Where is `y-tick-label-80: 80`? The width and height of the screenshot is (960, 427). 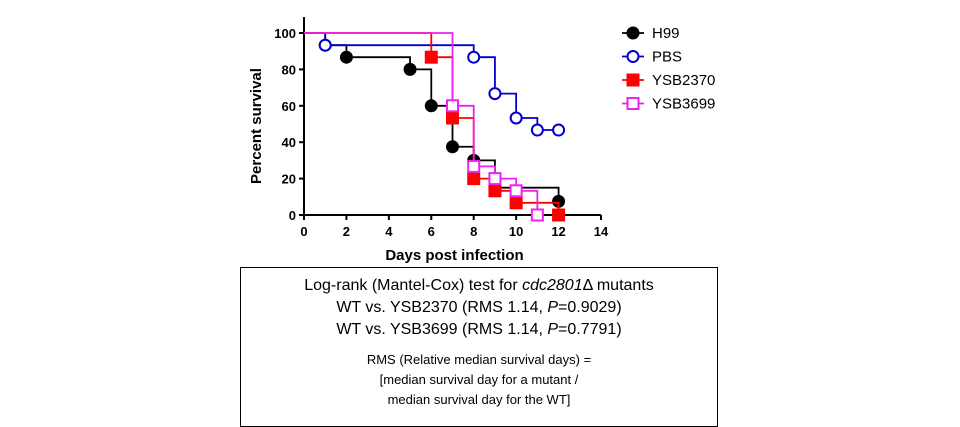 y-tick-label-80: 80 is located at coordinates (289, 69).